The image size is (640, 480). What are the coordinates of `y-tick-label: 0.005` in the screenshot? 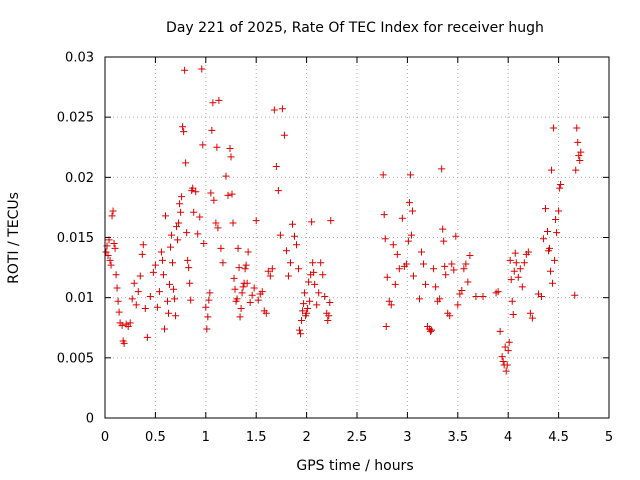 It's located at (75, 358).